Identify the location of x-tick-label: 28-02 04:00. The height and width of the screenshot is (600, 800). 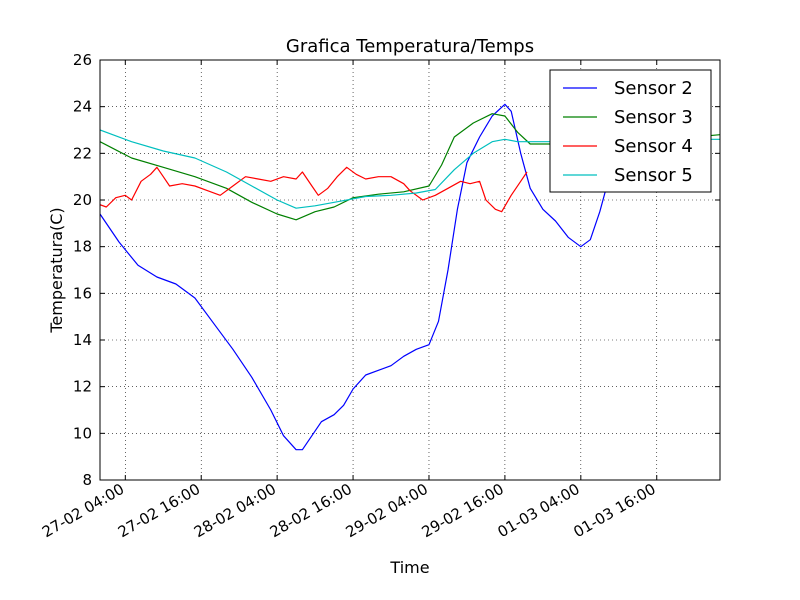
(235, 510).